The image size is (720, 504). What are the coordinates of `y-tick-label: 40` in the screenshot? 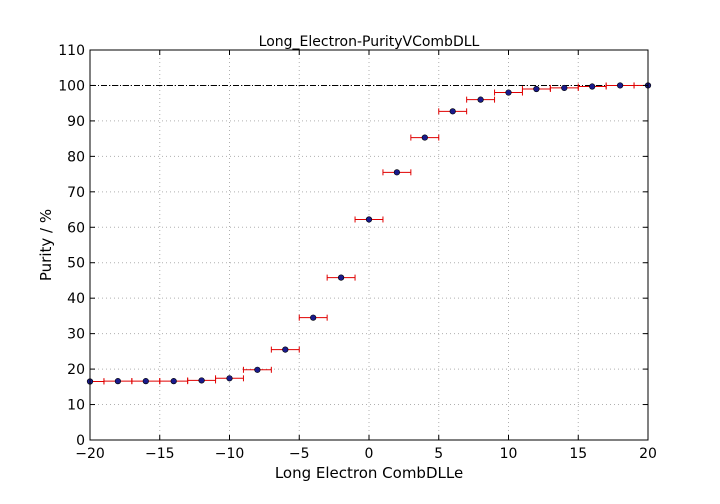 It's located at (76, 299).